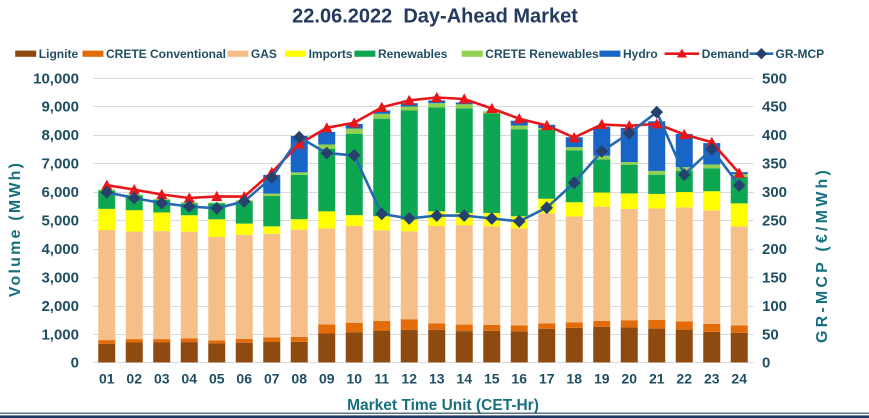 This screenshot has width=869, height=418. Describe the element at coordinates (774, 192) in the screenshot. I see `svg-text: 300` at that location.